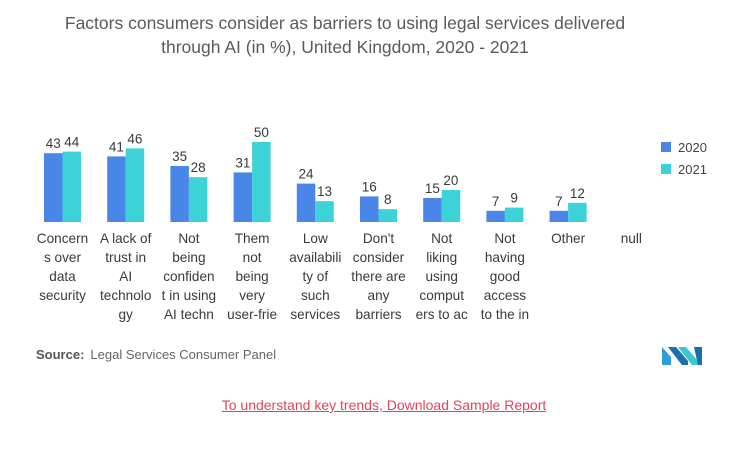 This screenshot has height=457, width=740. Describe the element at coordinates (441, 295) in the screenshot. I see `x-tick-label-6-line-3: comput` at that location.